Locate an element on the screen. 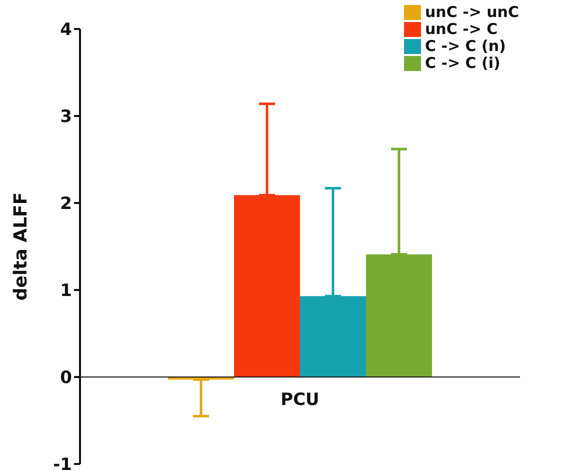  y-tick-label: -1 is located at coordinates (62, 463).